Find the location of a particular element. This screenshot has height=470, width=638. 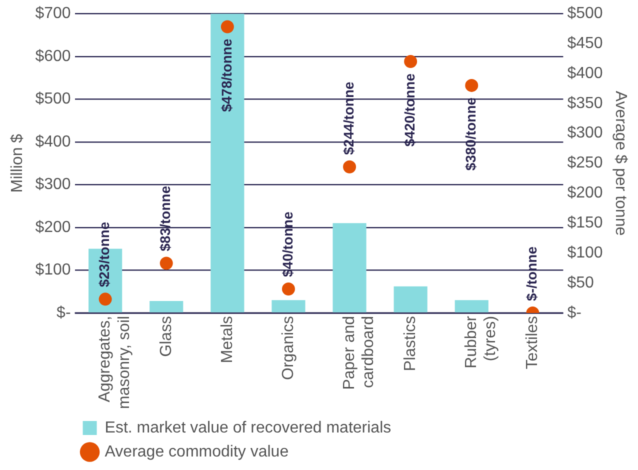

y2-tick-label: $300 is located at coordinates (585, 133).